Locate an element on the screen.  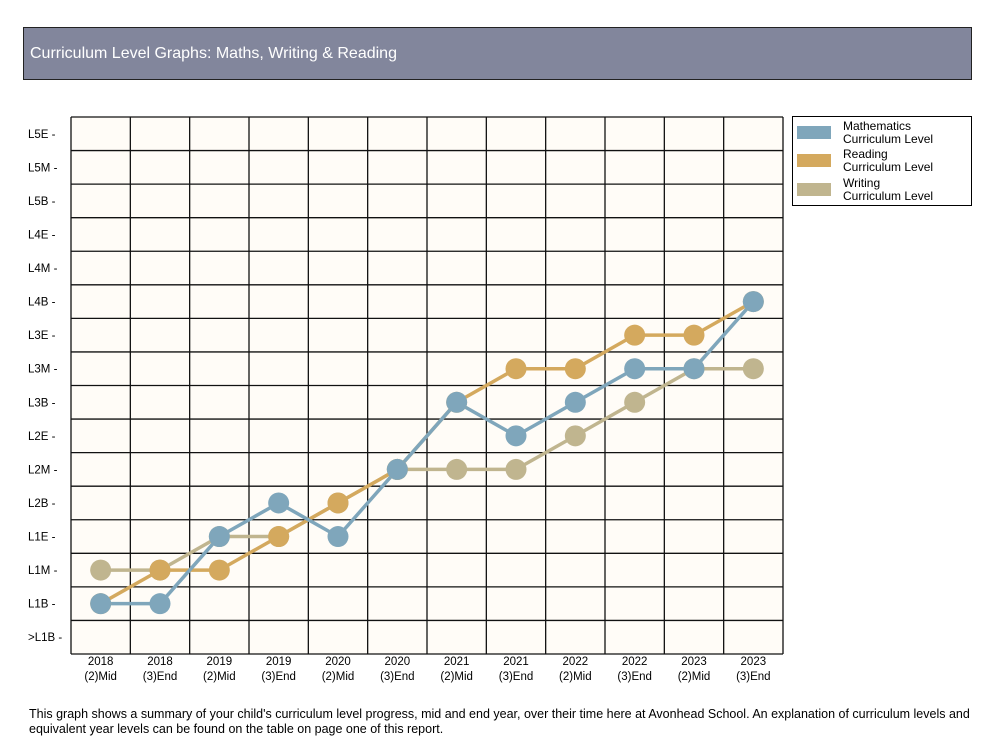
y-tick-label: L3M - is located at coordinates (43, 370).